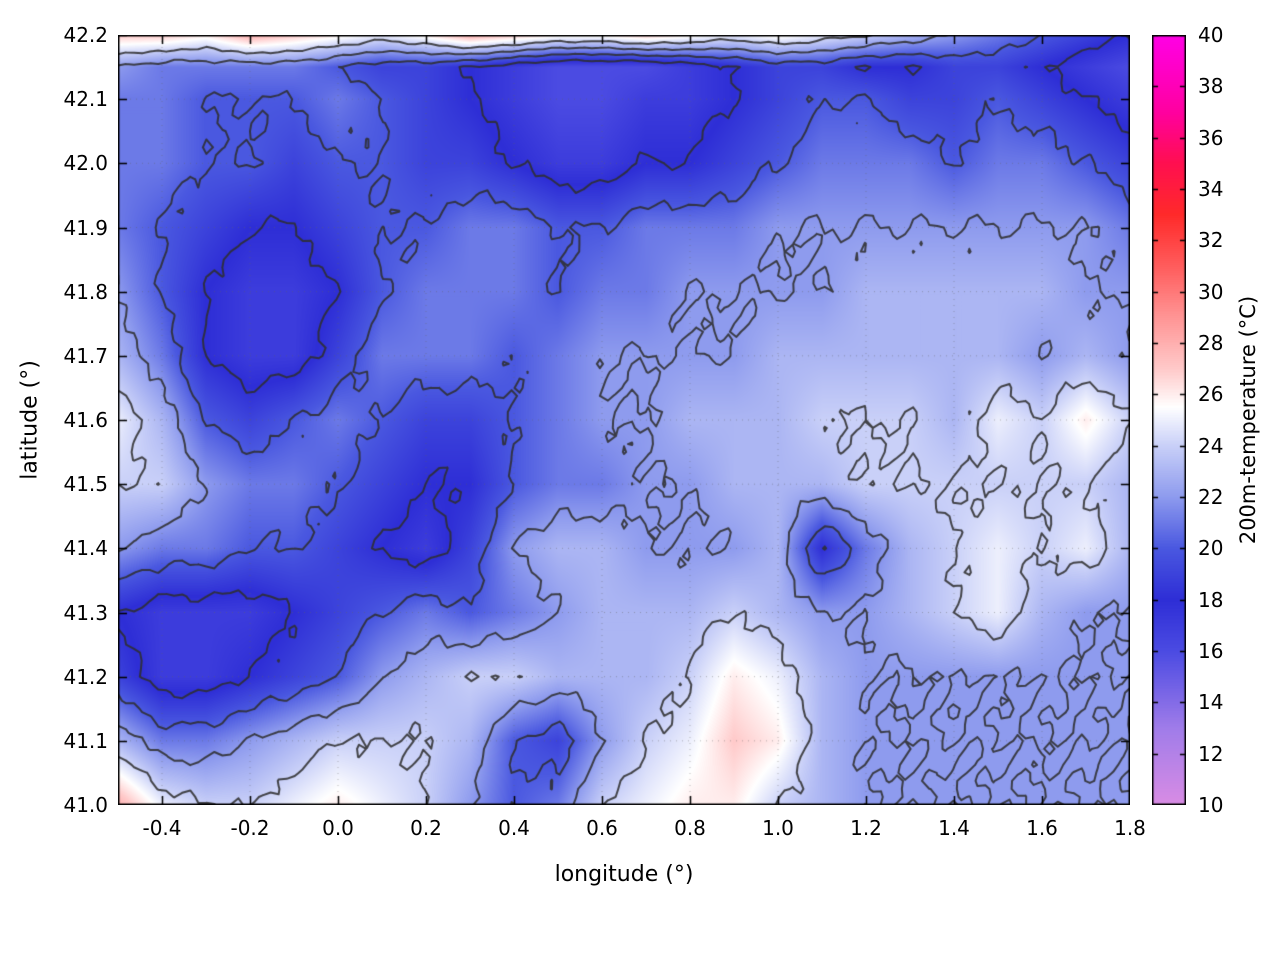  I want to click on y-tick-label: 42.0, so click(85, 163).